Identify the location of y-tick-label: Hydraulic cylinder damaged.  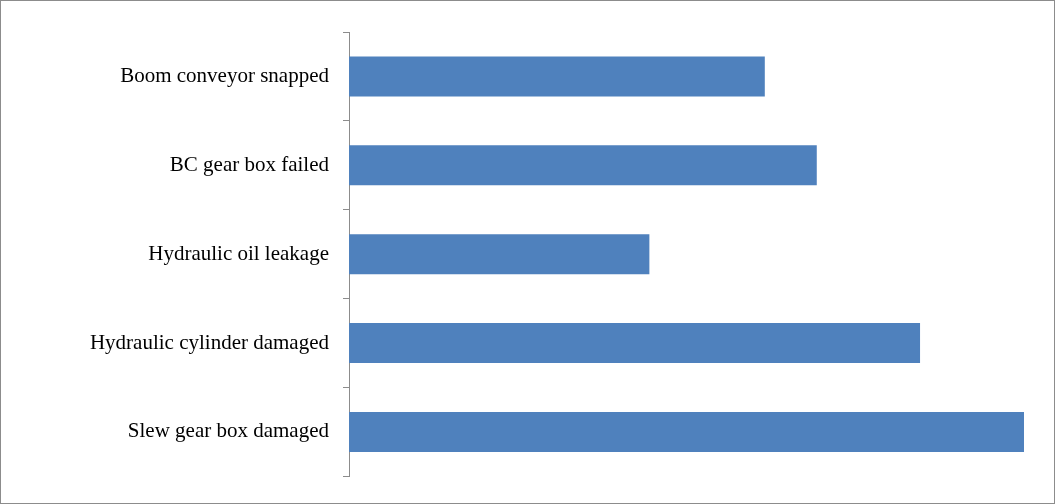
(209, 341).